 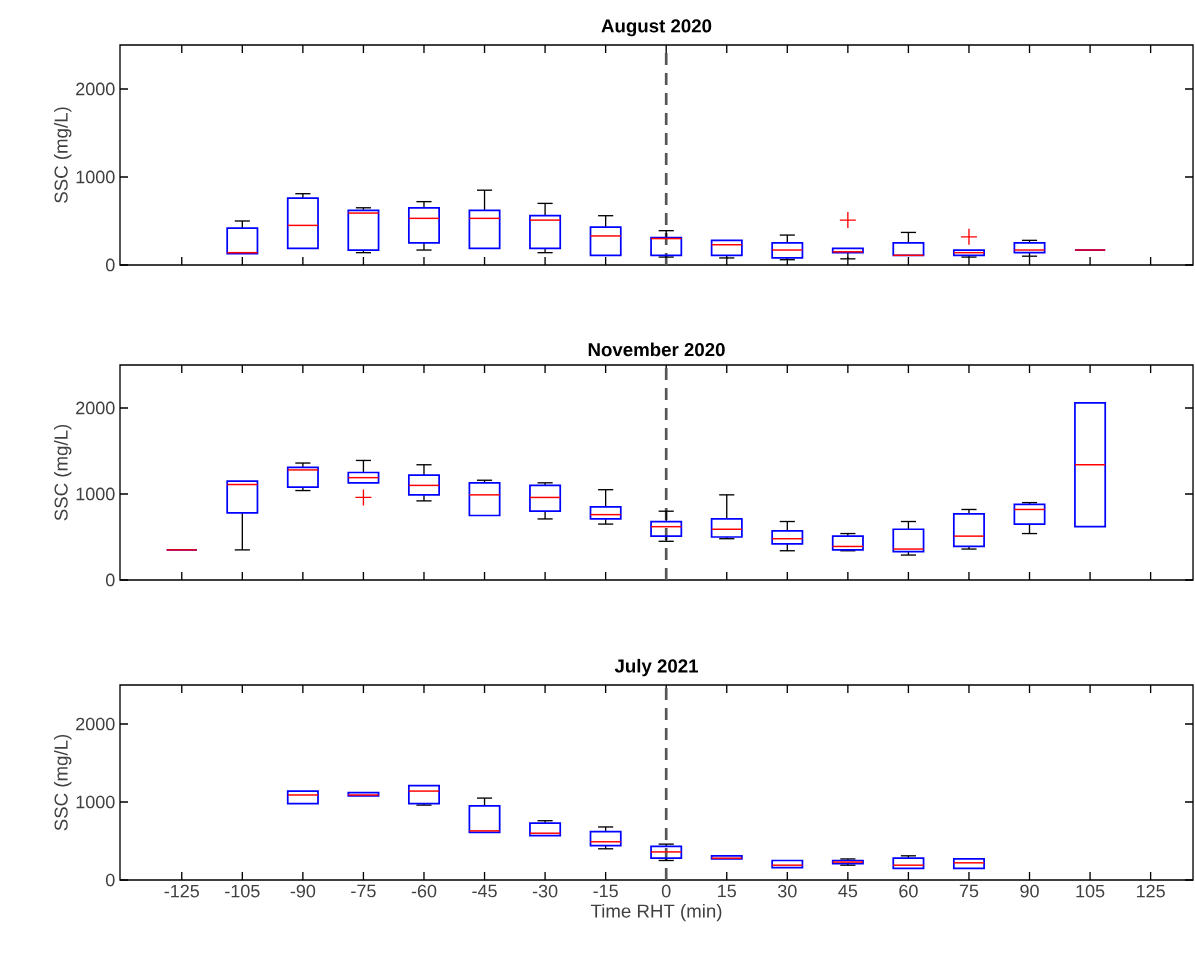 What do you see at coordinates (242, 891) in the screenshot?
I see `x-tick-label: -105` at bounding box center [242, 891].